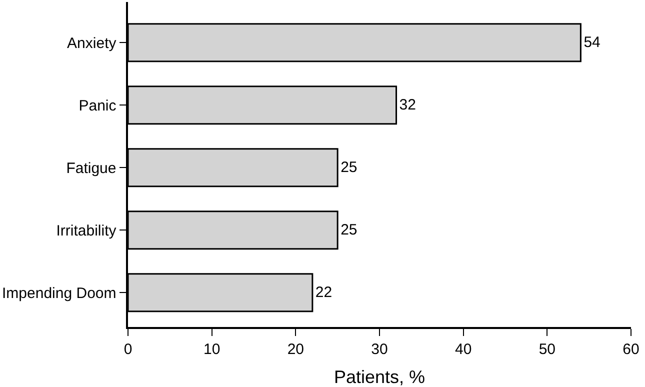 The image size is (645, 387). I want to click on x-tick-label: 60, so click(631, 349).